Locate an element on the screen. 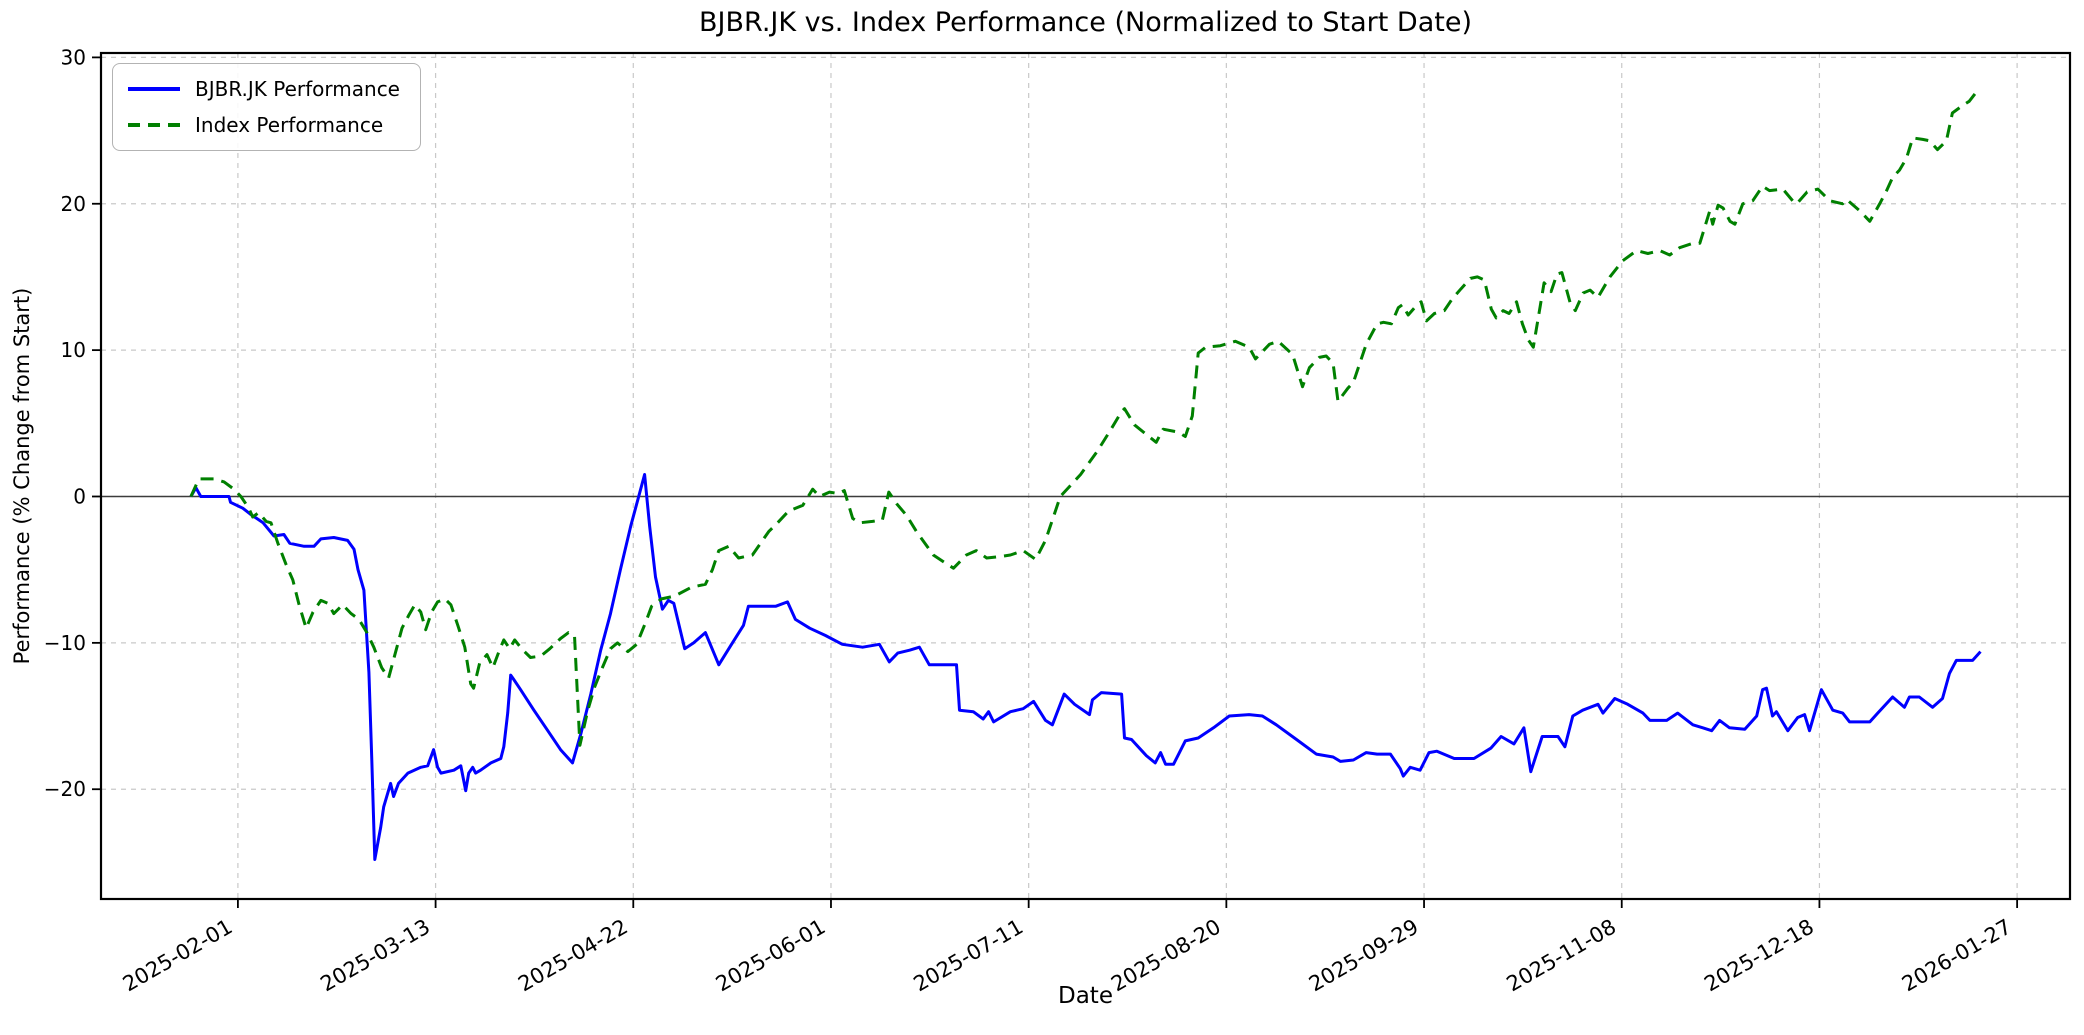 This screenshot has height=1035, width=2084. y-tick-label: −10 is located at coordinates (65, 643).